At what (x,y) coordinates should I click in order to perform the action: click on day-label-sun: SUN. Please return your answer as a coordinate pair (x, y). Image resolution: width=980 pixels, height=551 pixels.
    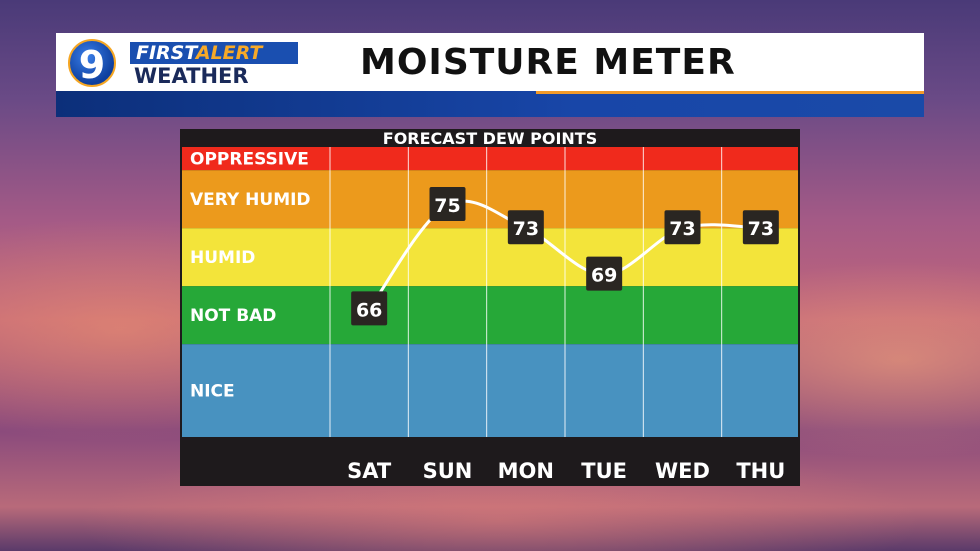
    Looking at the image, I should click on (448, 471).